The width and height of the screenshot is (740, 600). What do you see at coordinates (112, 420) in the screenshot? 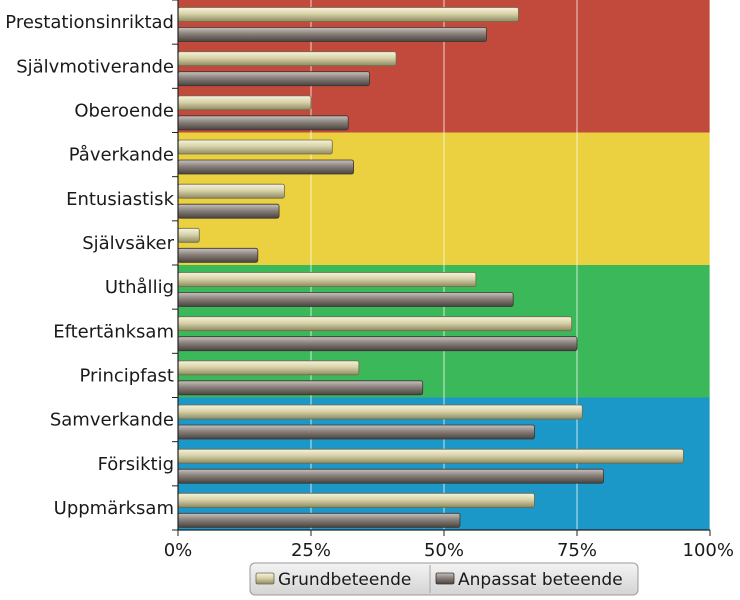
I see `category-label-9: Samverkande` at bounding box center [112, 420].